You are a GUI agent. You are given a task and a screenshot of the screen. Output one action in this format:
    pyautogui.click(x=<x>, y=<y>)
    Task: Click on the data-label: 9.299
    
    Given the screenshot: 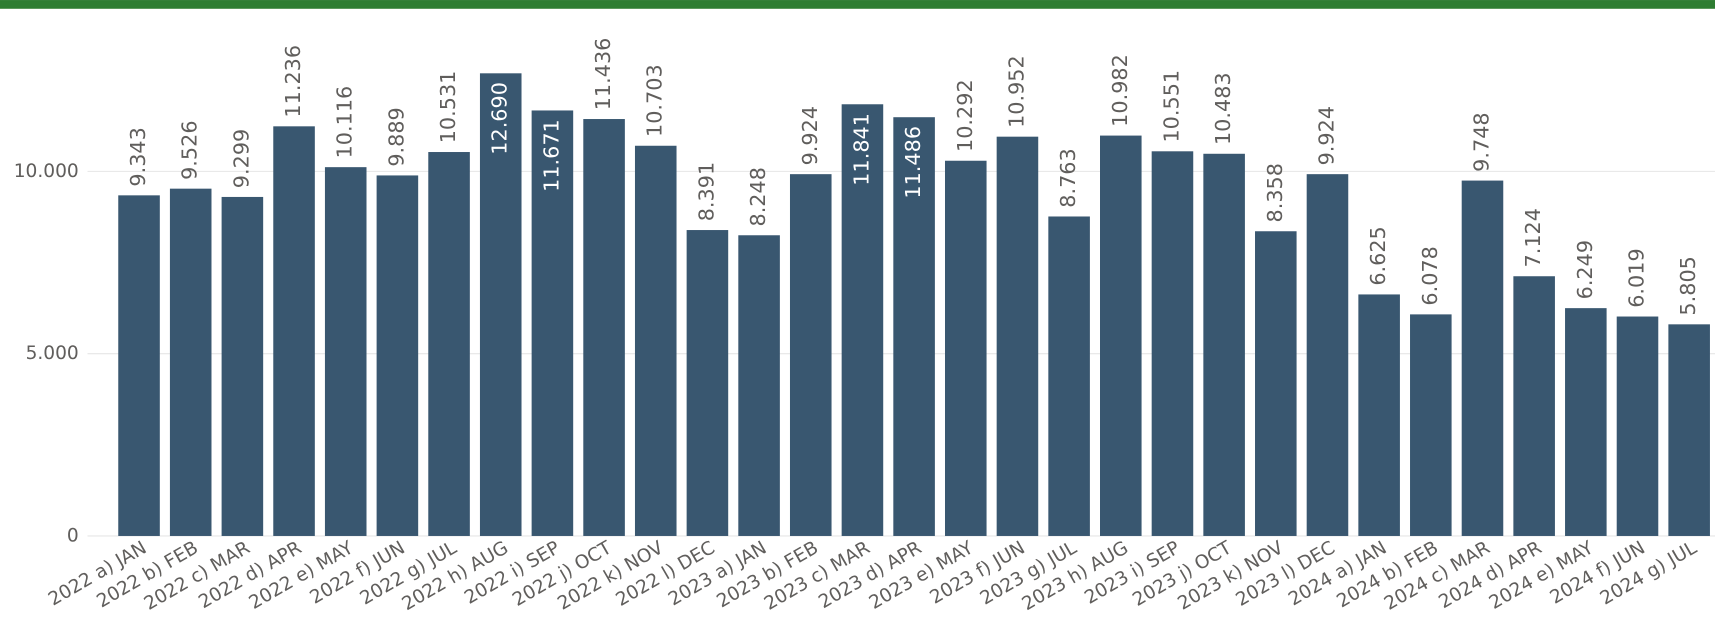 What is the action you would take?
    pyautogui.click(x=241, y=158)
    